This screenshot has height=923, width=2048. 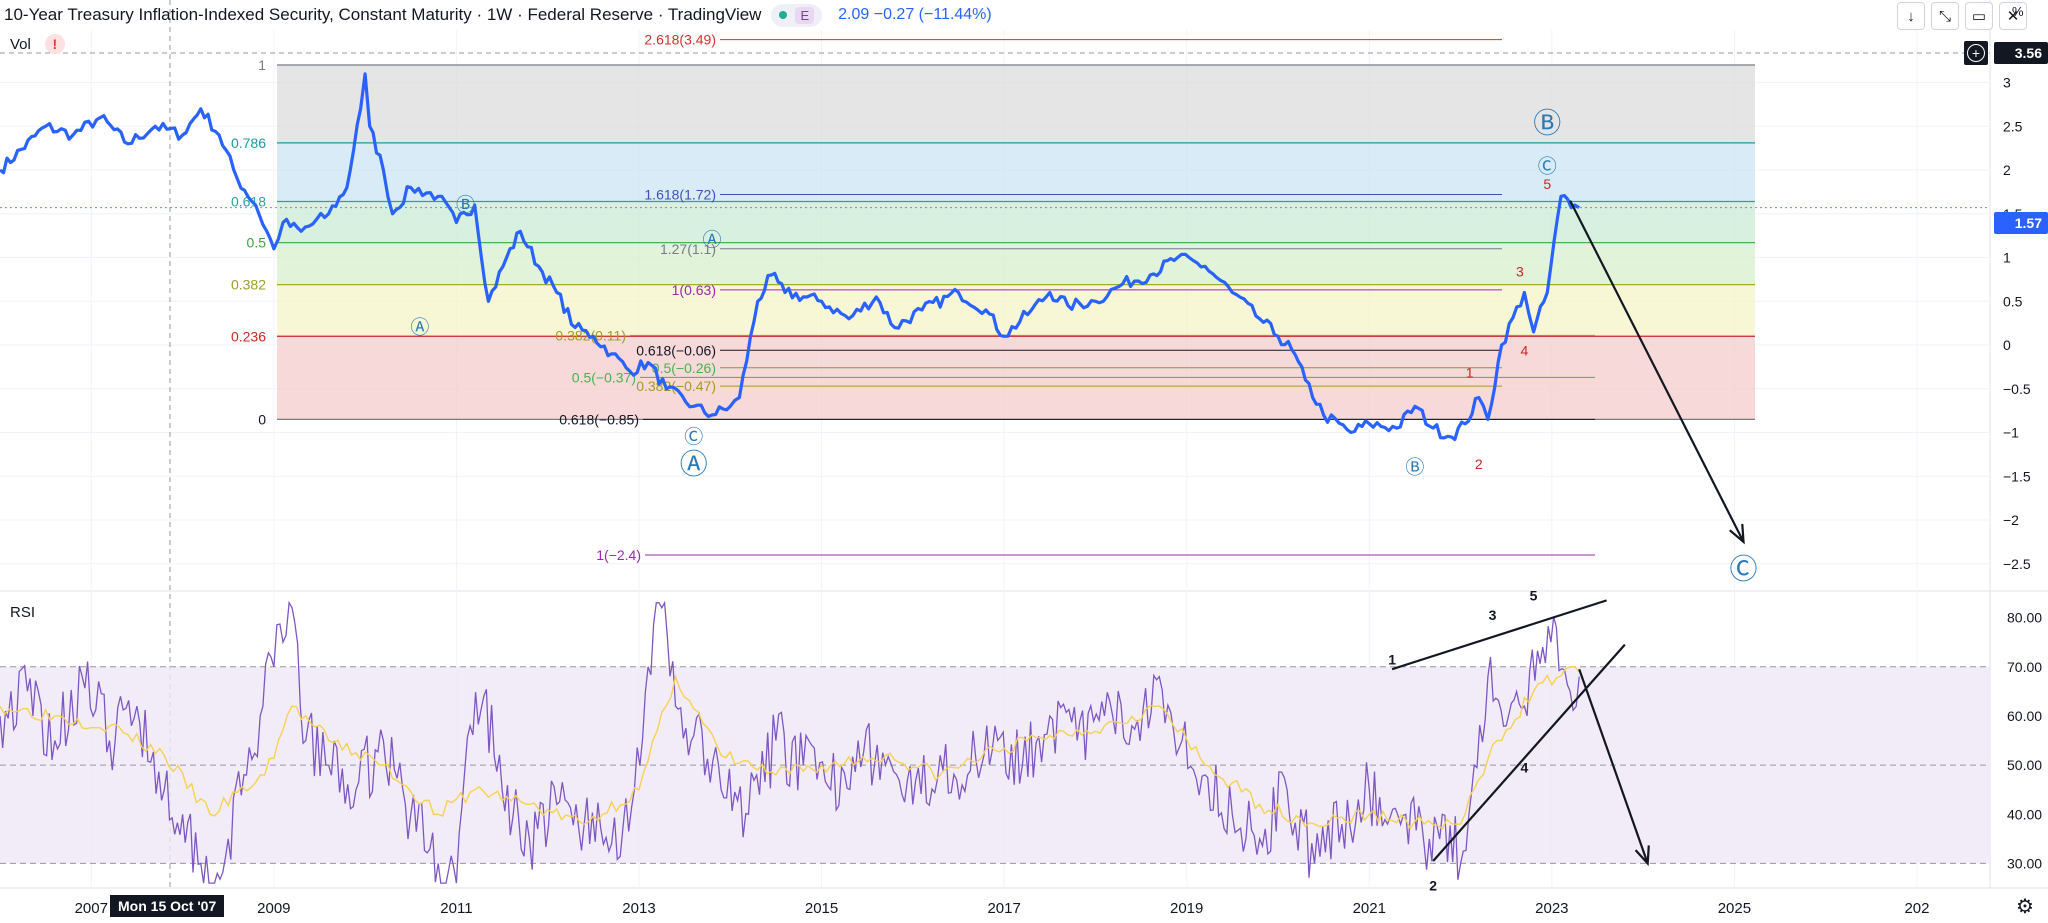 What do you see at coordinates (1737, 534) in the screenshot?
I see `projection-arrow-head` at bounding box center [1737, 534].